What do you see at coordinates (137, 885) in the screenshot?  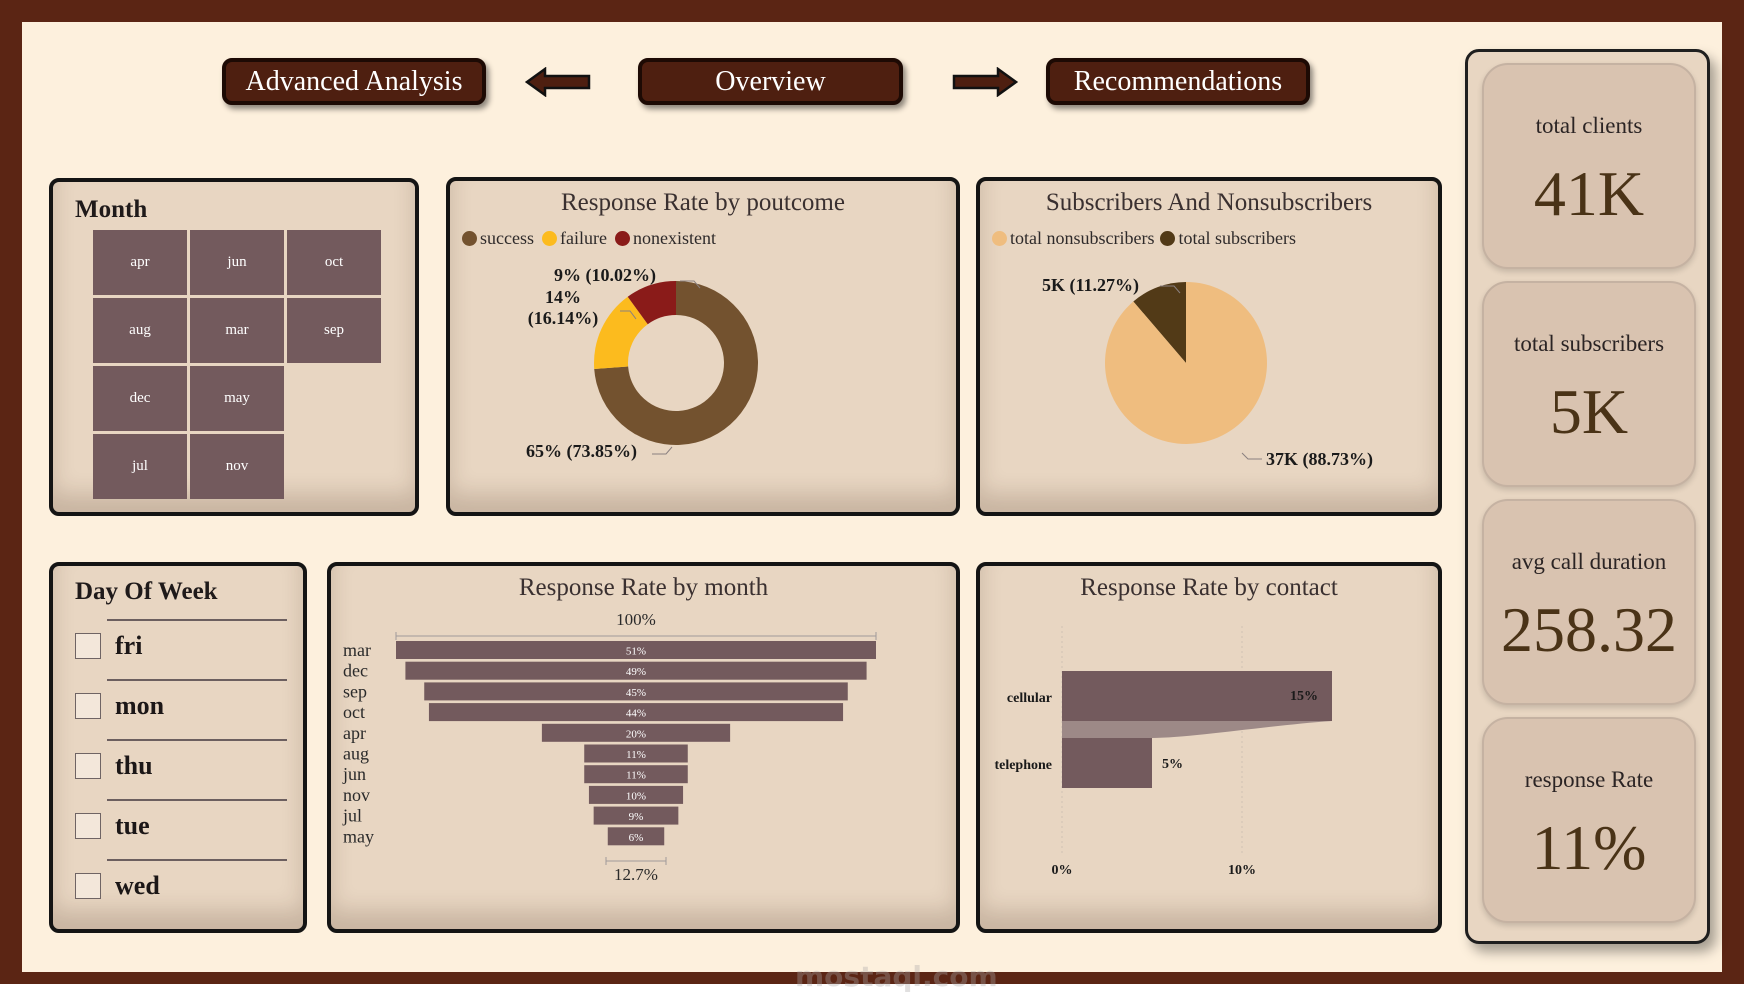 I see `day-label: wed` at bounding box center [137, 885].